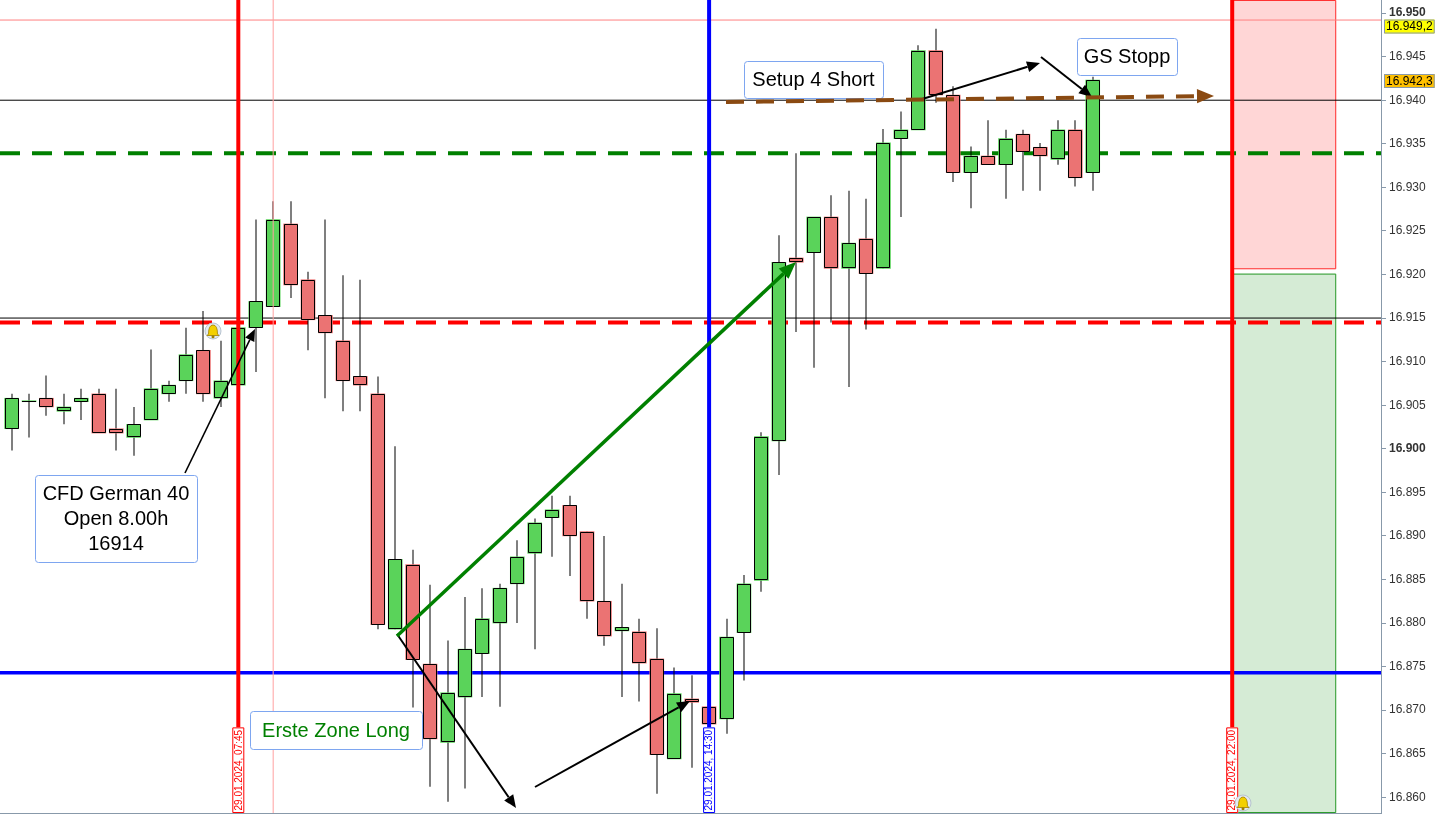 The height and width of the screenshot is (825, 1435). Describe the element at coordinates (336, 729) in the screenshot. I see `annotation: Erste Zone Long` at that location.